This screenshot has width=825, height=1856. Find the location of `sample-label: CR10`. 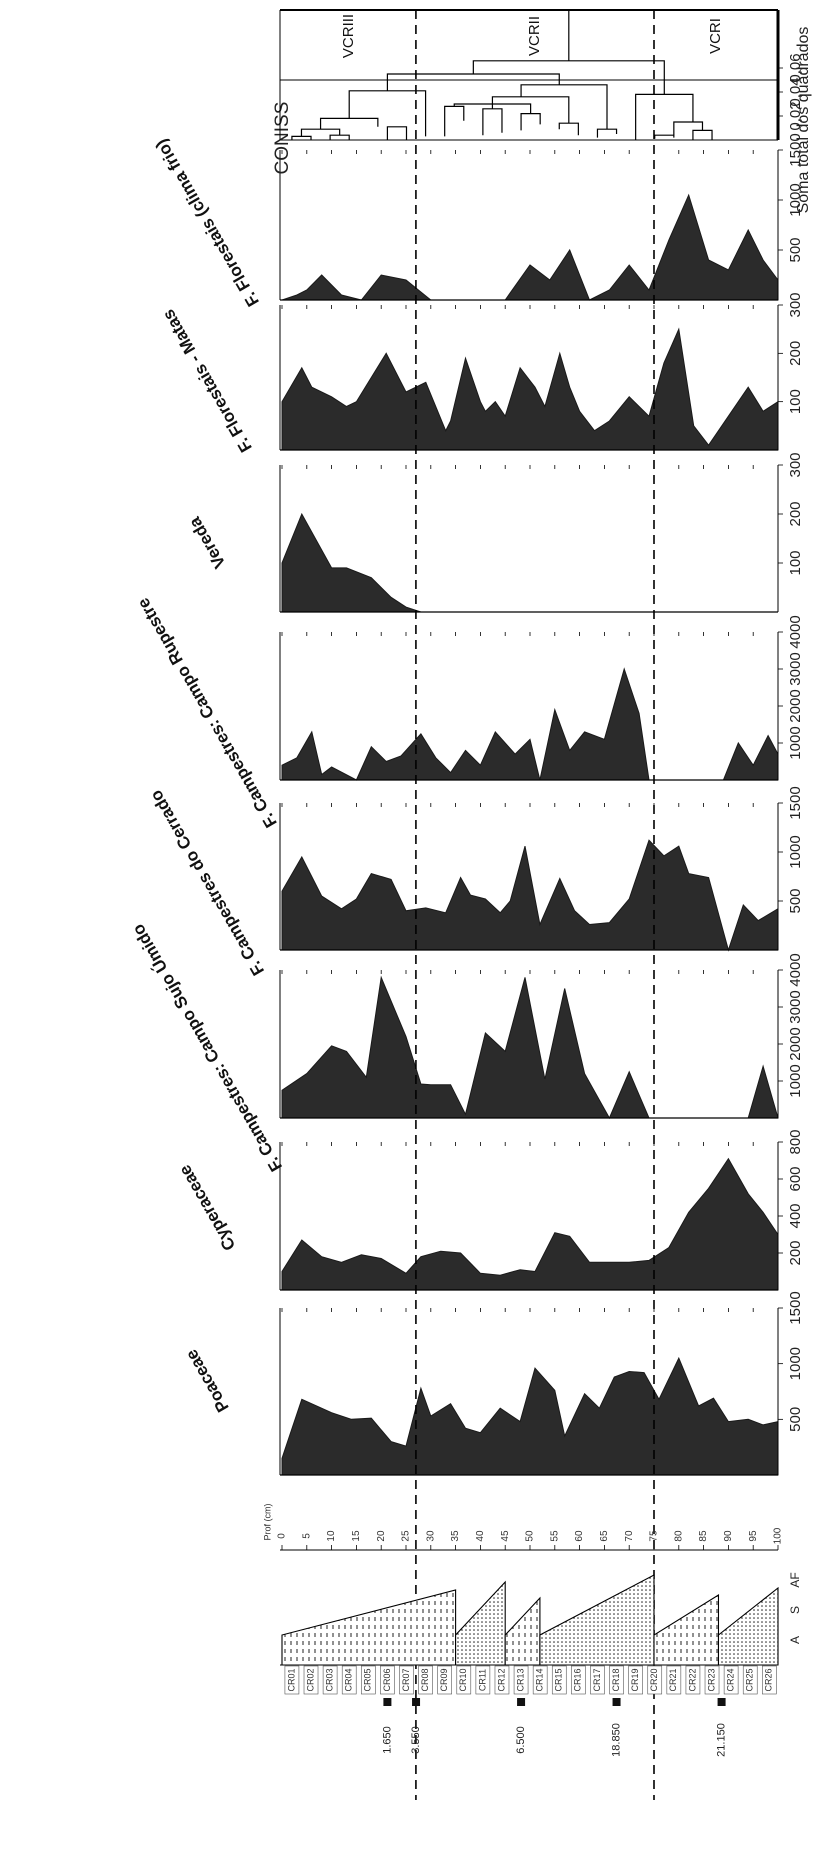

sample-label: CR10 is located at coordinates (463, 1679).